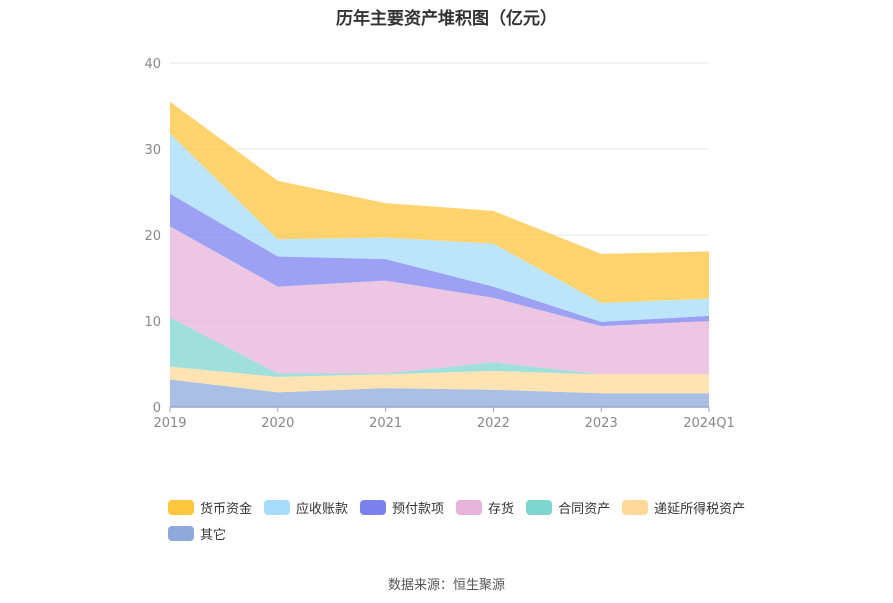 The height and width of the screenshot is (603, 893). What do you see at coordinates (277, 423) in the screenshot?
I see `x-tick-label: 2020` at bounding box center [277, 423].